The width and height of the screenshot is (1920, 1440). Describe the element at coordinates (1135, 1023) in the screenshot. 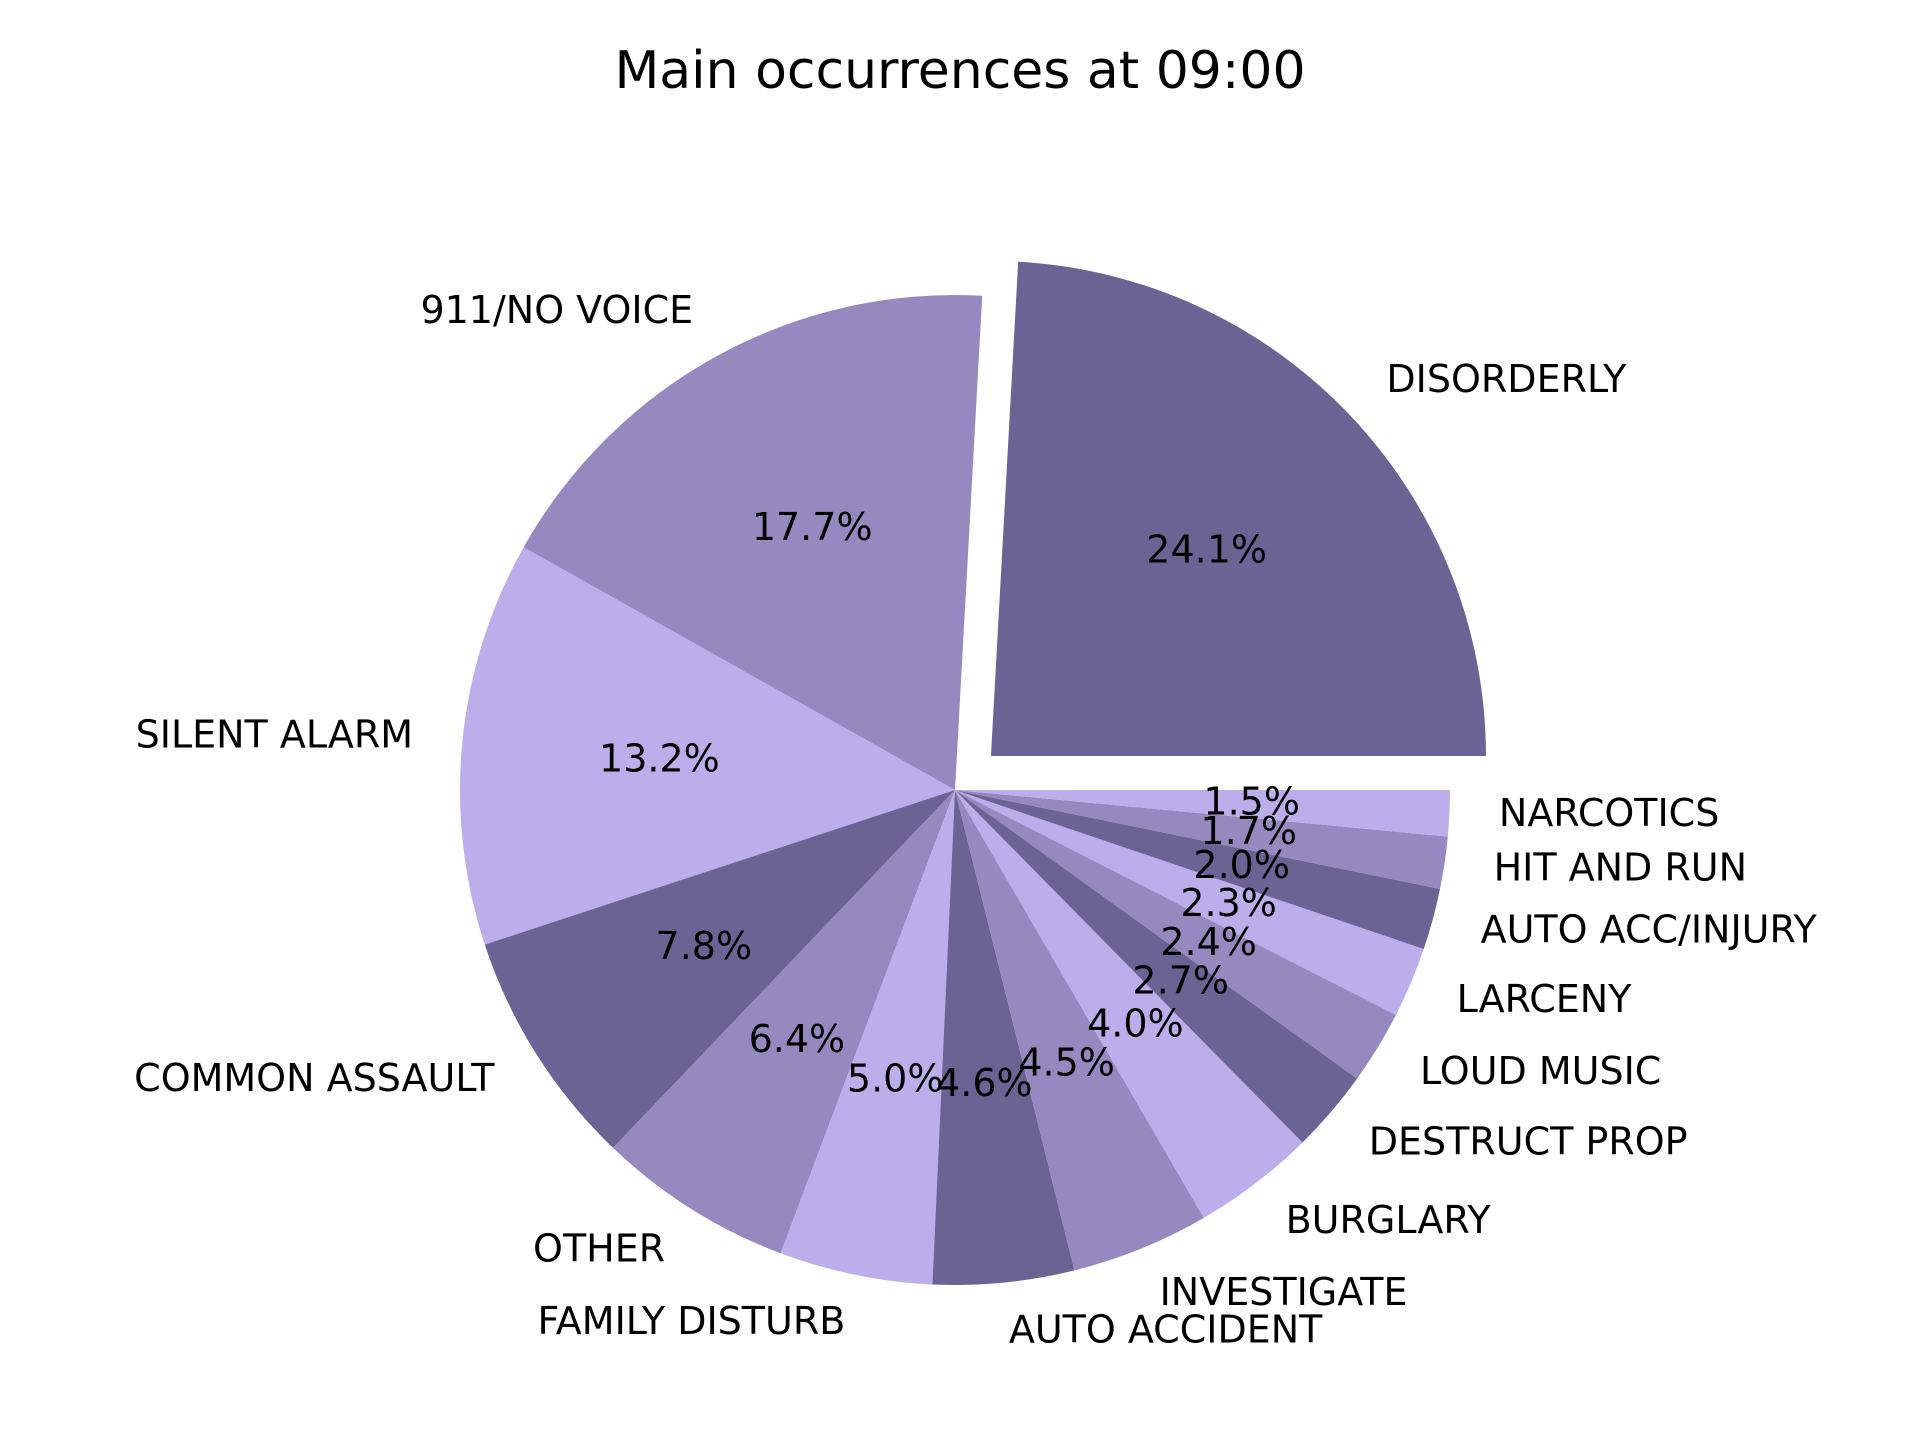

I see `pct-label-burglary: 4.0%` at that location.